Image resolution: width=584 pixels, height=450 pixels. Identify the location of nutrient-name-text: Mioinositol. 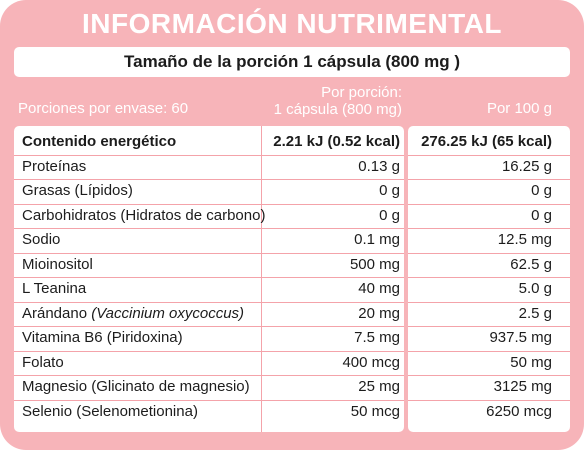
(57, 264).